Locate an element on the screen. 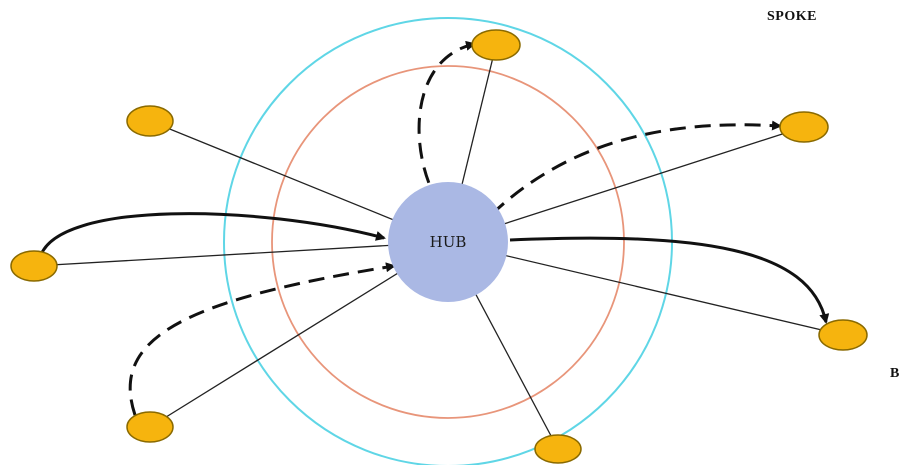 This screenshot has width=903, height=465. connector-right is located at coordinates (645, 288).